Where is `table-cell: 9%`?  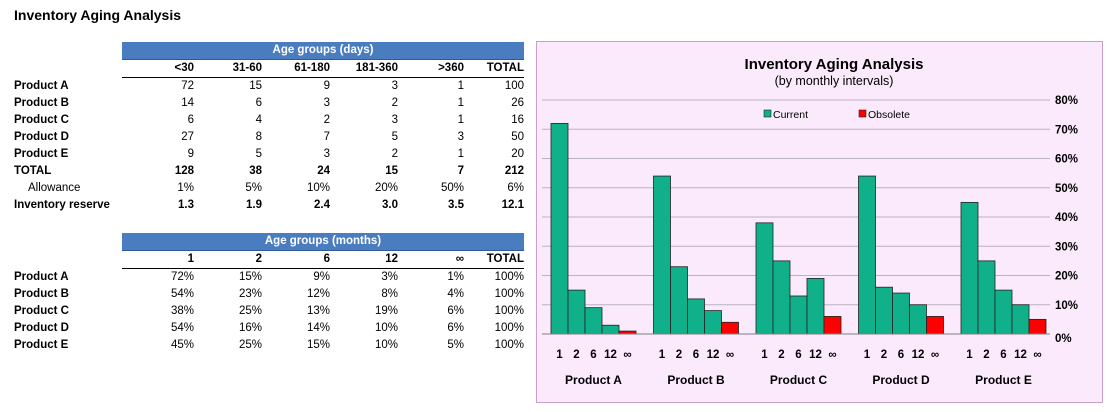 table-cell: 9% is located at coordinates (321, 277).